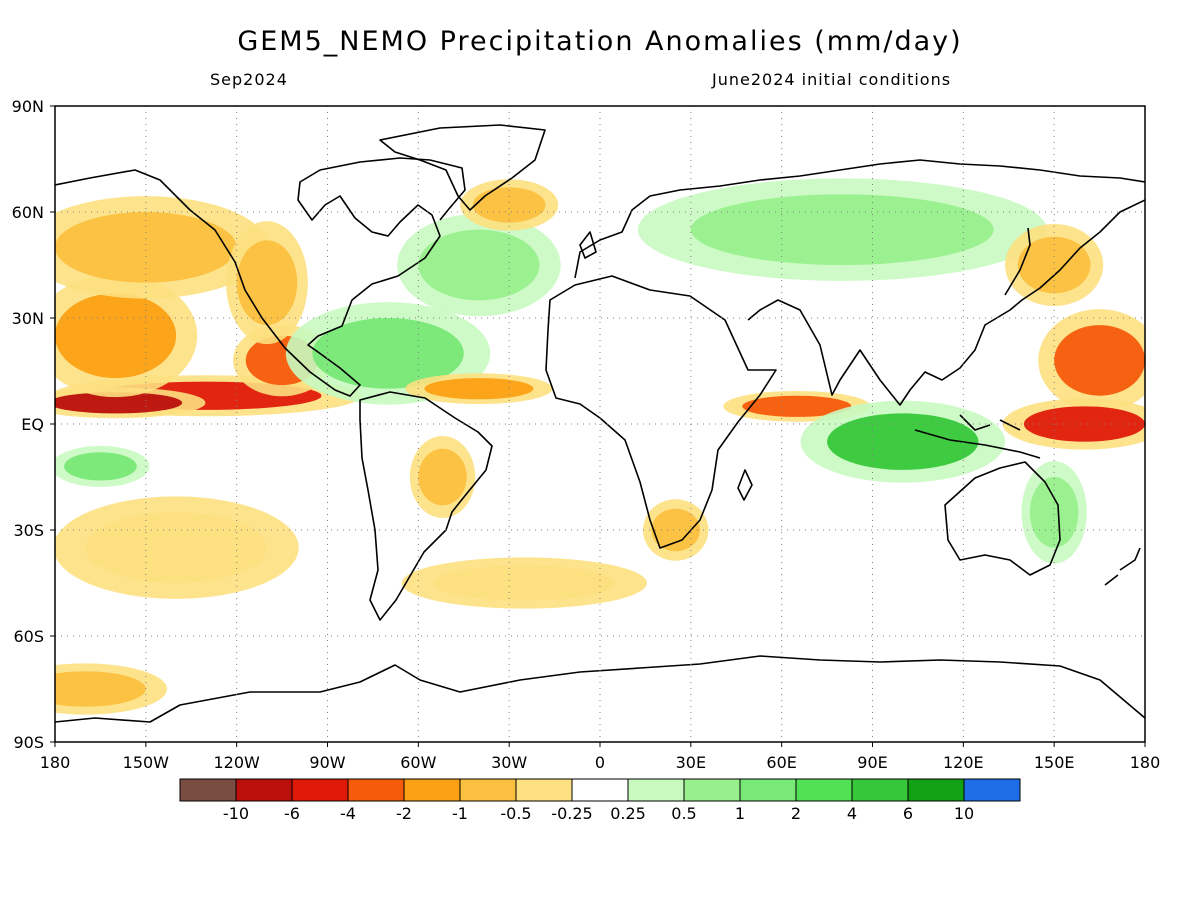  I want to click on colorbar-label: -10, so click(236, 813).